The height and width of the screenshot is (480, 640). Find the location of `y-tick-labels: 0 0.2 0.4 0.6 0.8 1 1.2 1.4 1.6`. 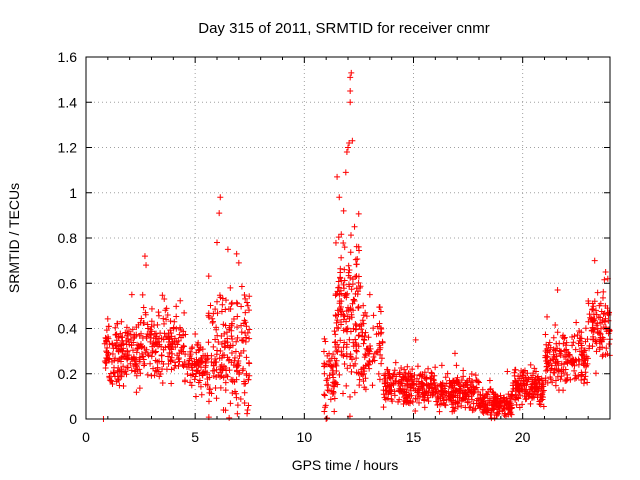

y-tick-labels: 0 0.2 0.4 0.6 0.8 1 1.2 1.4 1.6 is located at coordinates (68, 238).